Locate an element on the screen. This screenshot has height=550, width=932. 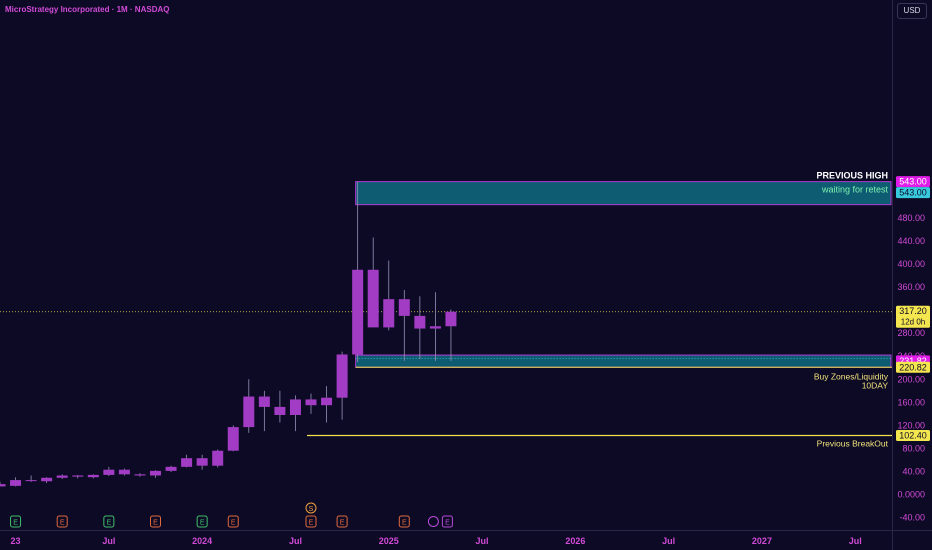
symbol-title: MicroStrategy Incorporated · 1M · NASDAQ is located at coordinates (87, 9).